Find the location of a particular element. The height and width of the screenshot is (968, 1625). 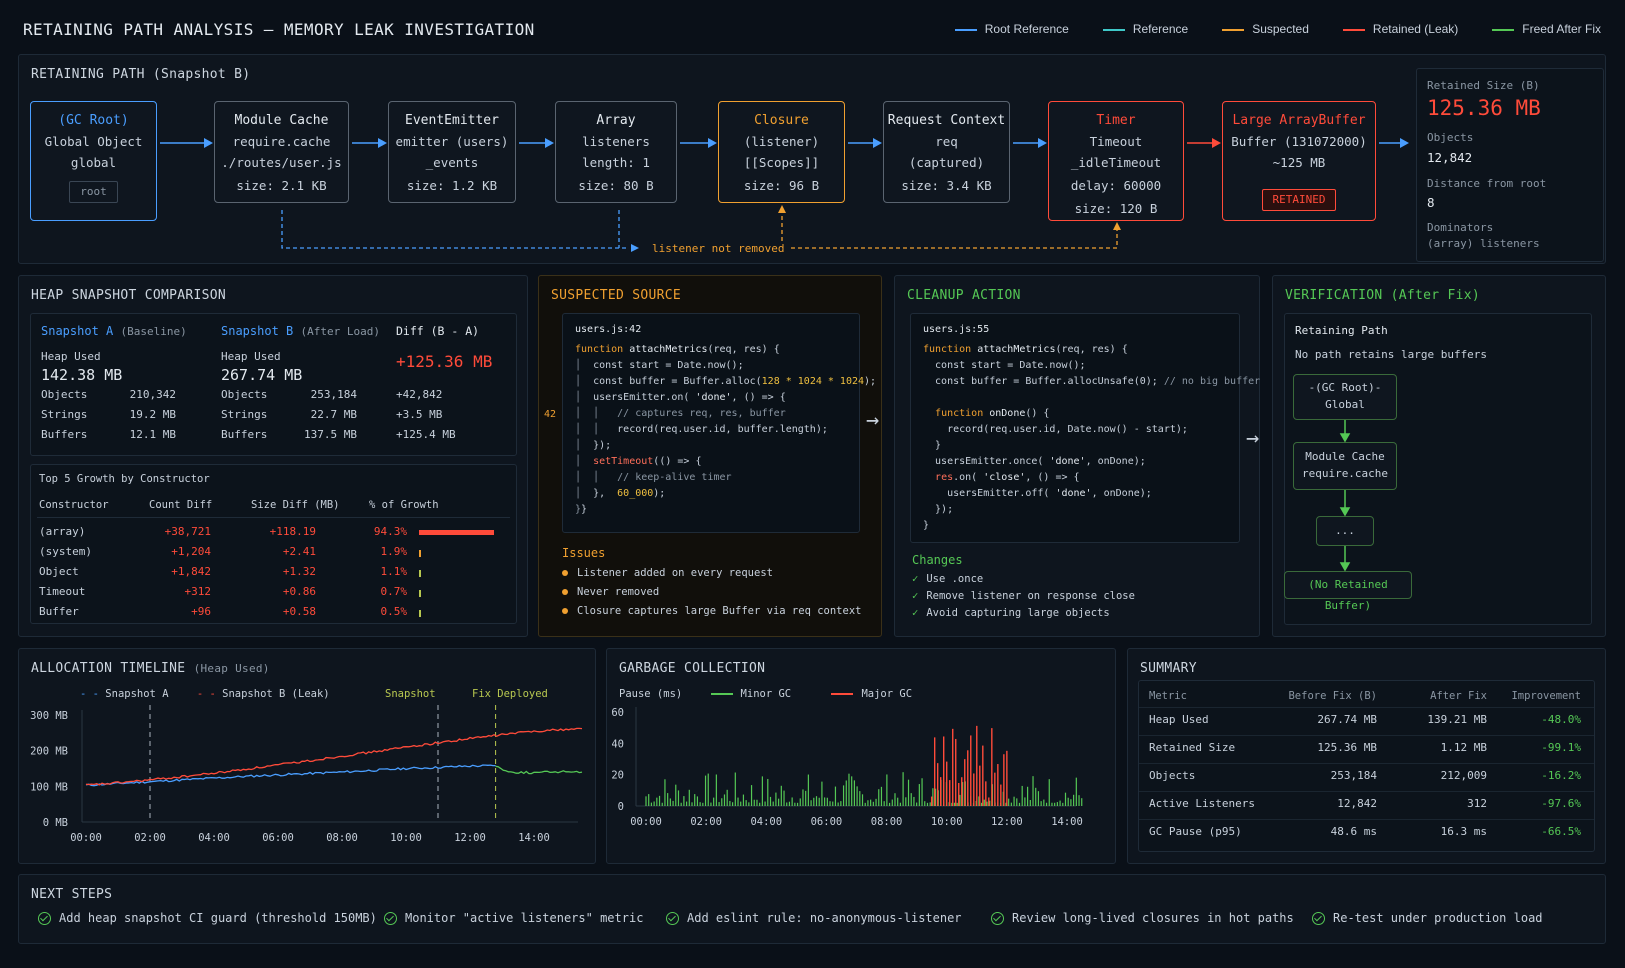

next-step-item: Add eslint rule: no-anonymous-listener is located at coordinates (814, 918).